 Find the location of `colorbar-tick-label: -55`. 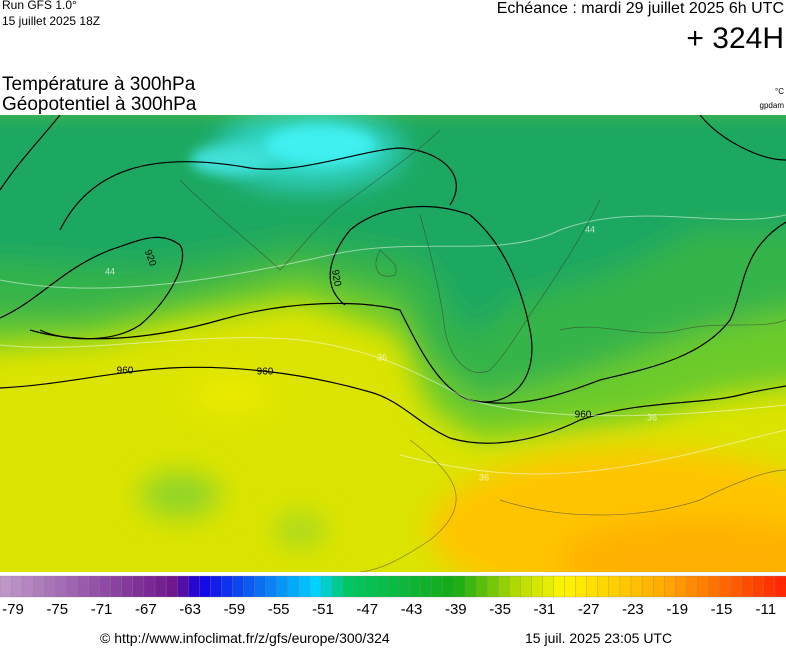

colorbar-tick-label: -55 is located at coordinates (279, 609).